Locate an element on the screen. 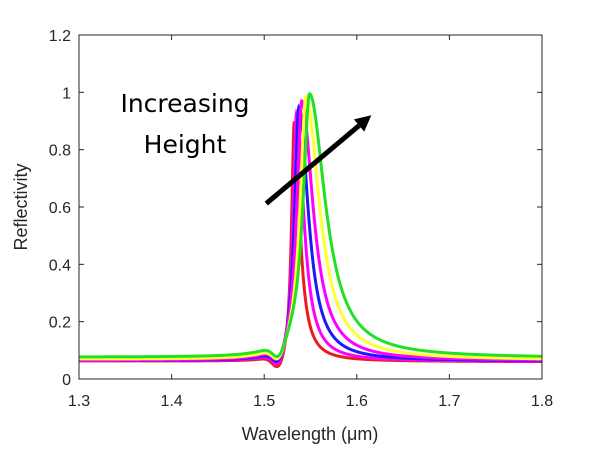 The width and height of the screenshot is (600, 450). y-tick-label: 1.2 is located at coordinates (60, 36).